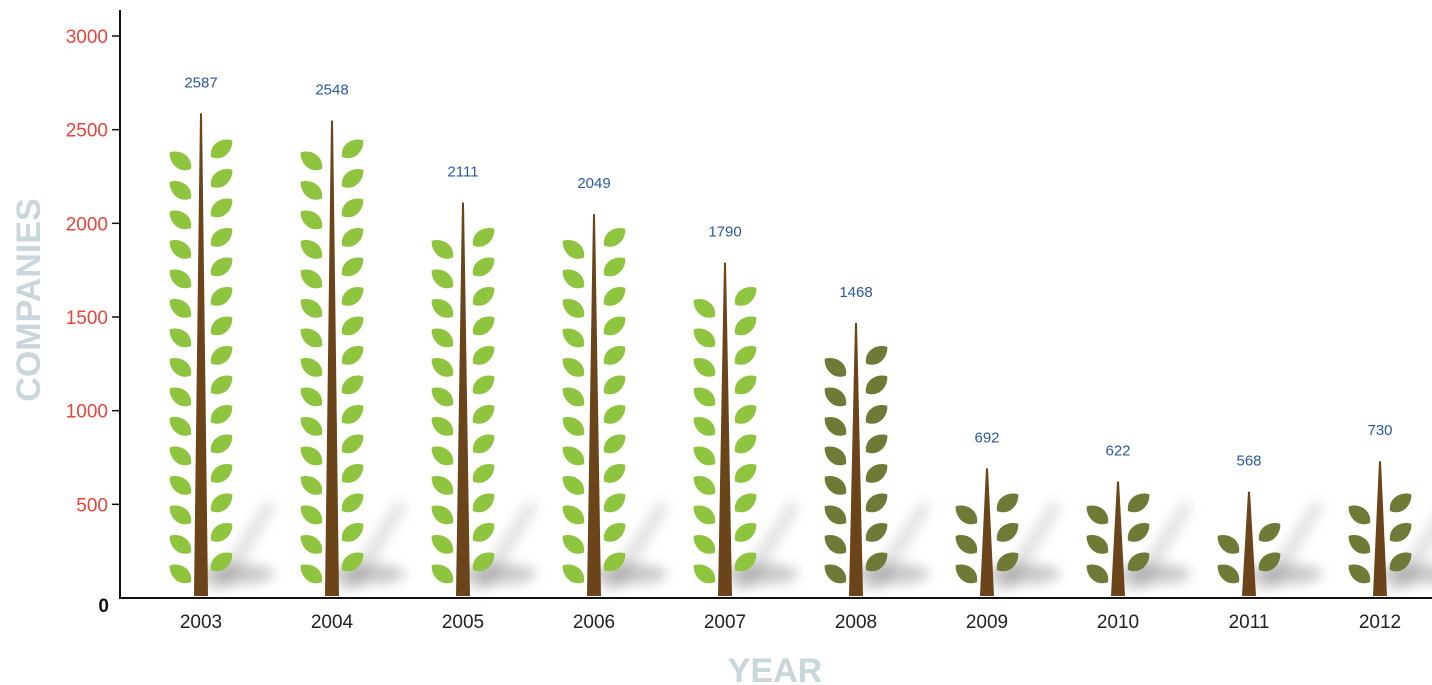 The height and width of the screenshot is (685, 1432). What do you see at coordinates (1379, 430) in the screenshot?
I see `value-label: 730` at bounding box center [1379, 430].